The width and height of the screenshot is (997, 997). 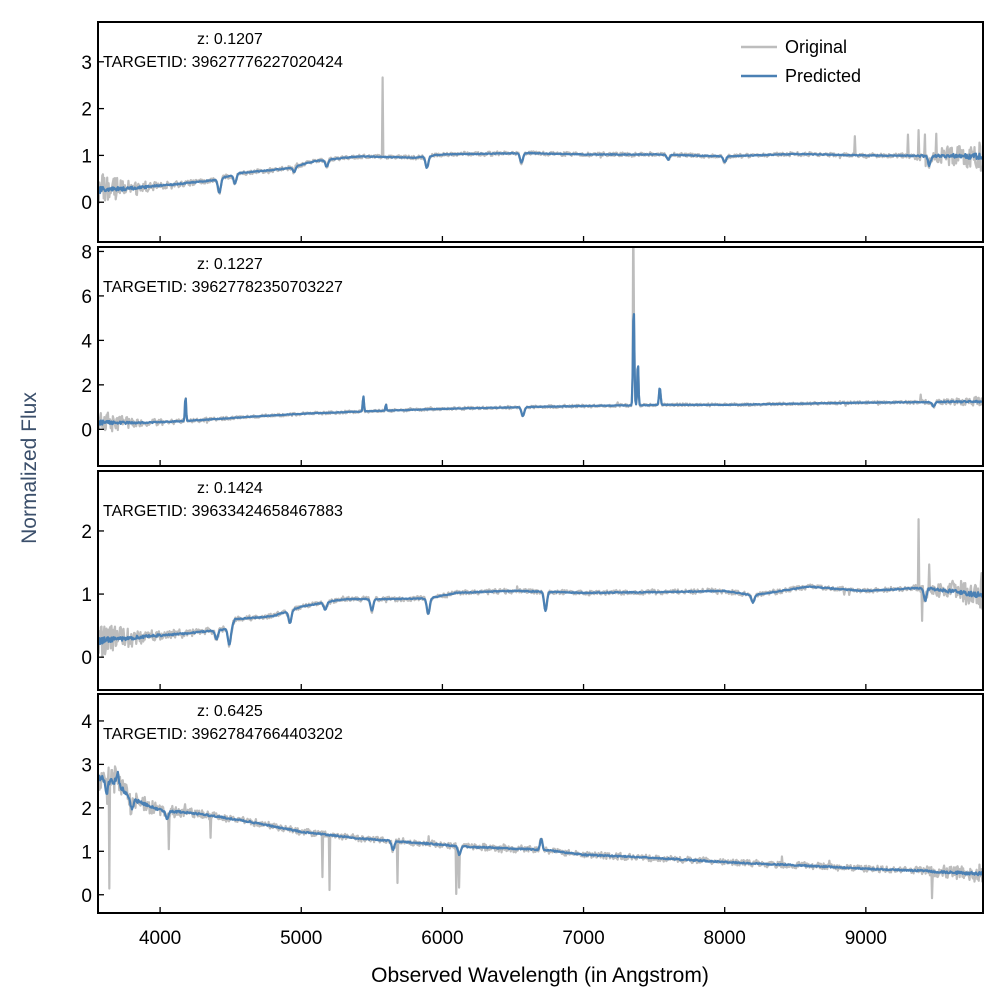 I want to click on targetid-annotation: TARGETID: 39633424658467883, so click(x=223, y=511).